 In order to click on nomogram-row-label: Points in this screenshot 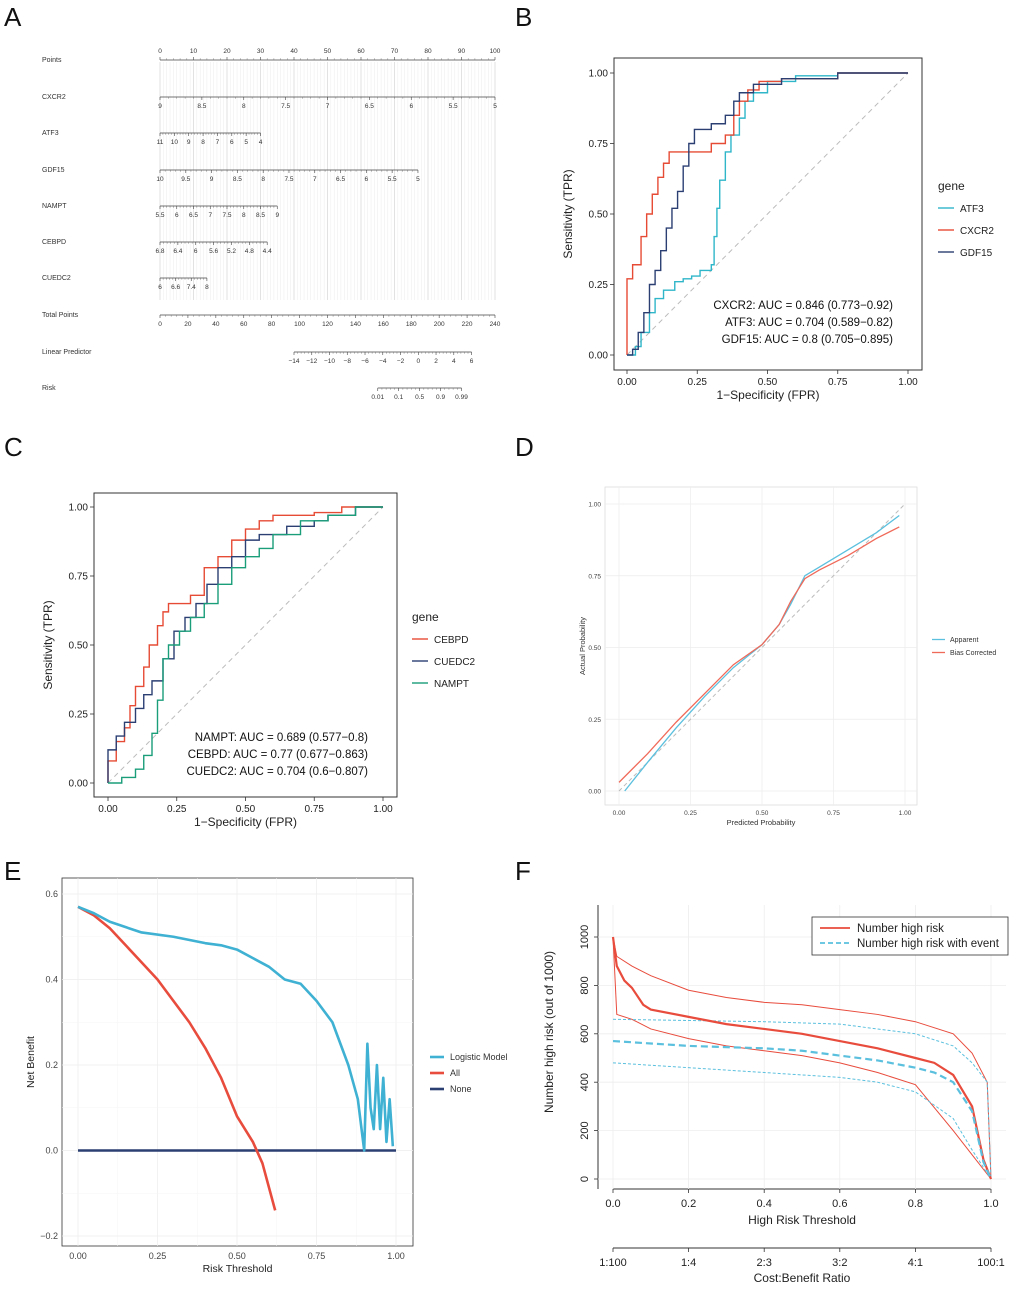, I will do `click(52, 60)`.